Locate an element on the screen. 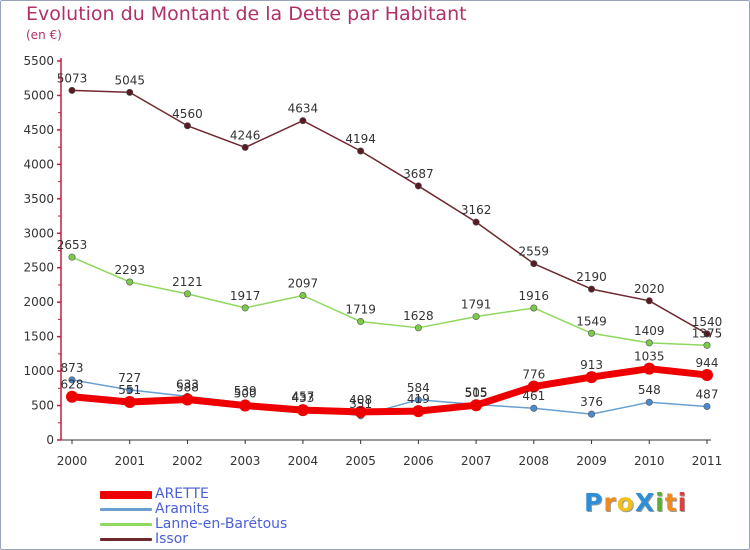 The height and width of the screenshot is (550, 750). data-label: 1540 is located at coordinates (707, 322).